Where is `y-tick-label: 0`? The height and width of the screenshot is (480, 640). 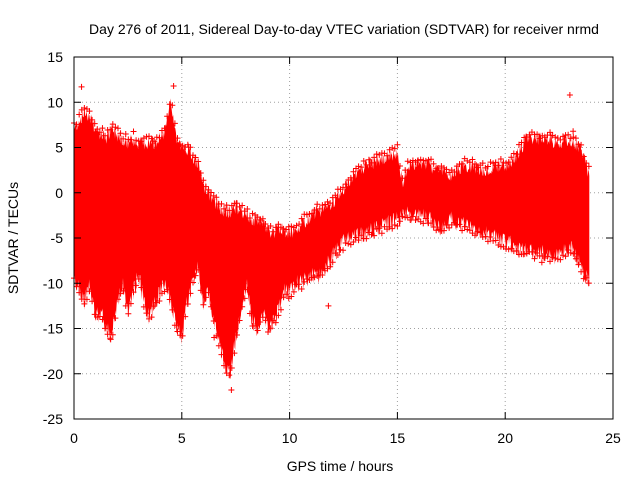 y-tick-label: 0 is located at coordinates (59, 193).